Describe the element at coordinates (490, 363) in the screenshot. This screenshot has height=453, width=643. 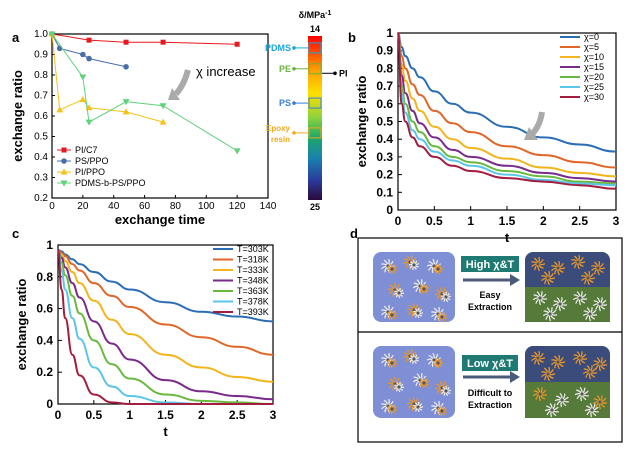
I see `low-label-bg` at that location.